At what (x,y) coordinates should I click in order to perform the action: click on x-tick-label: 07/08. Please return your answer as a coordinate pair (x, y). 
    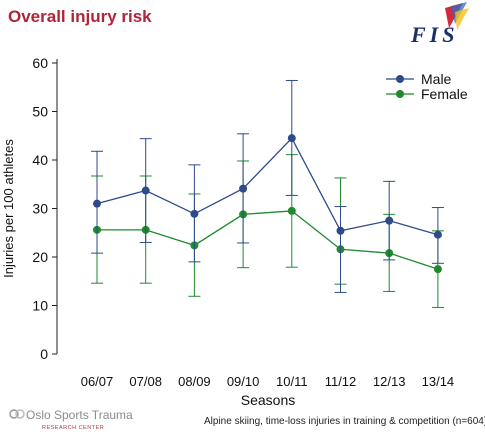
    Looking at the image, I should click on (145, 381).